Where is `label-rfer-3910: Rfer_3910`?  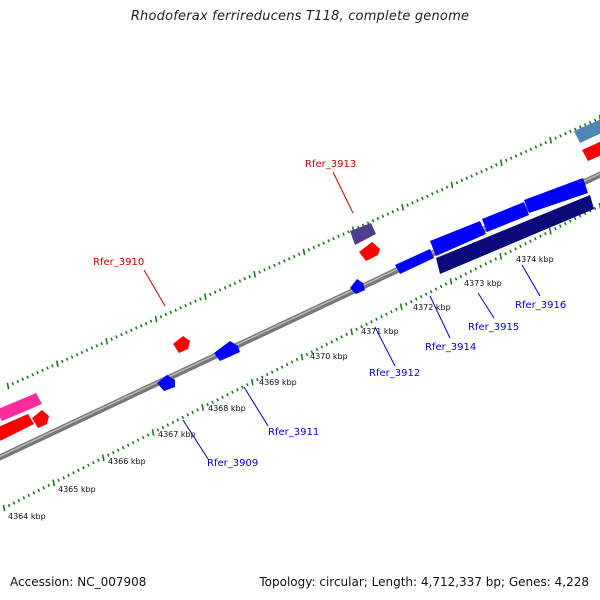 label-rfer-3910: Rfer_3910 is located at coordinates (118, 262).